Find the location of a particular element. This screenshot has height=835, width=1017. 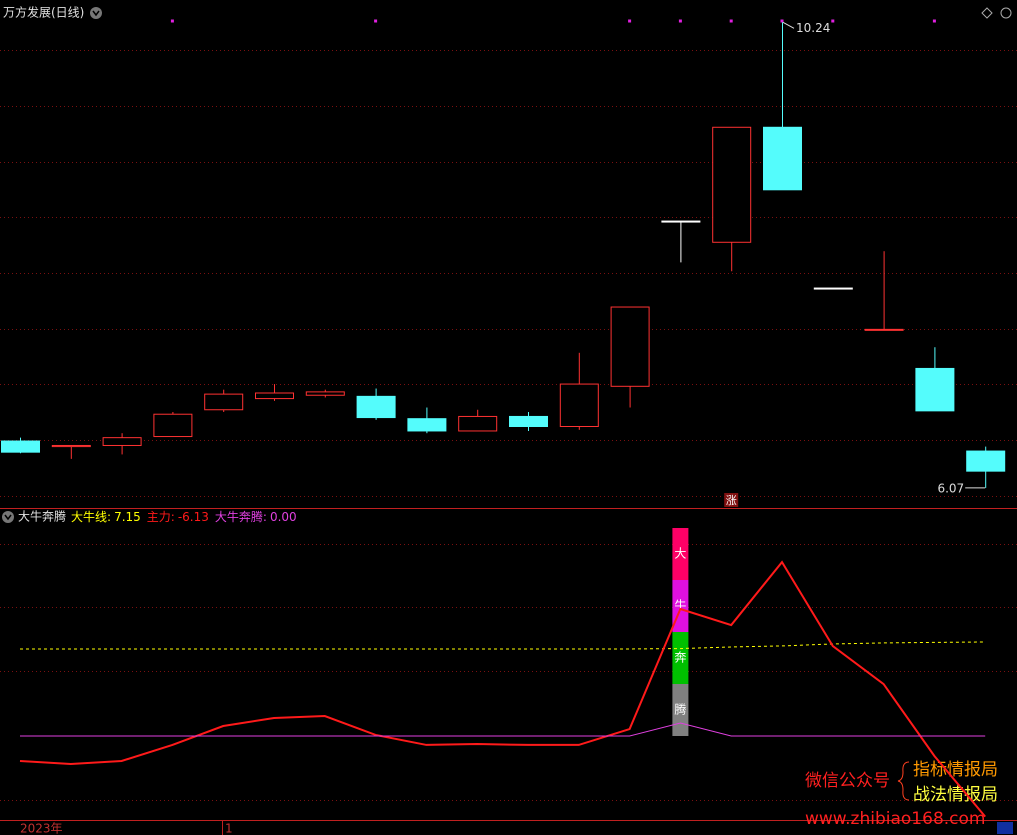

banner-text: 奔 is located at coordinates (680, 658).